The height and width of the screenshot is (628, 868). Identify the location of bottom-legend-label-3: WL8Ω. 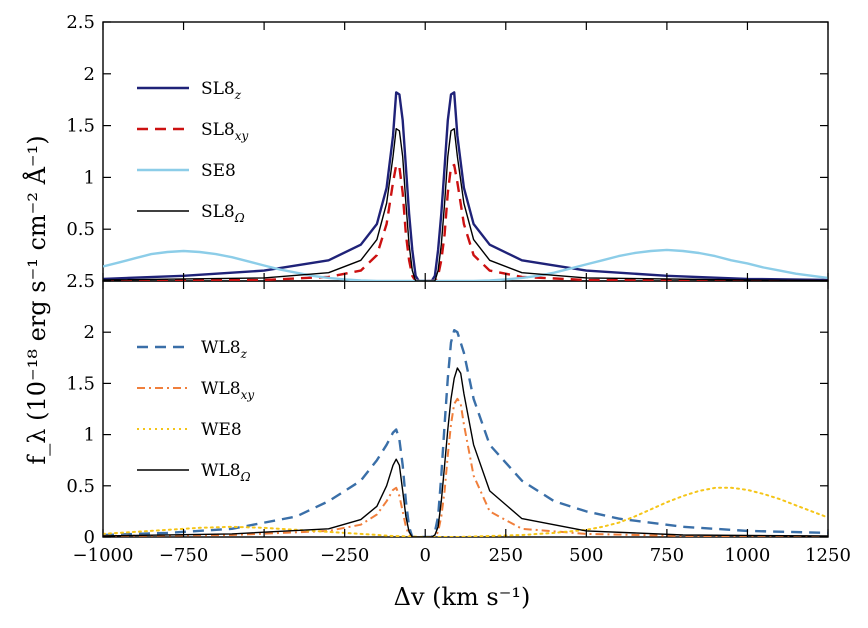
(226, 472).